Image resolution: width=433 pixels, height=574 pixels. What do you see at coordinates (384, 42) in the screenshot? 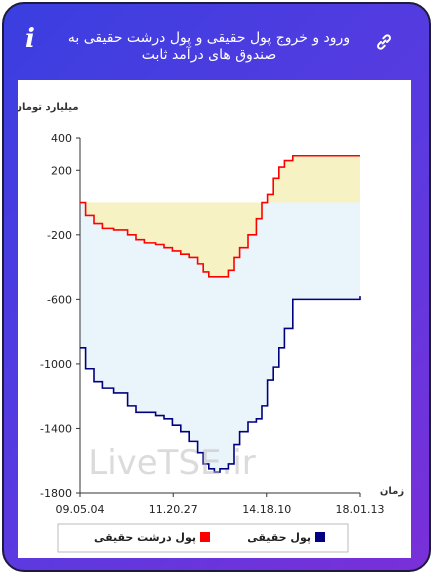
I see `link-icon` at bounding box center [384, 42].